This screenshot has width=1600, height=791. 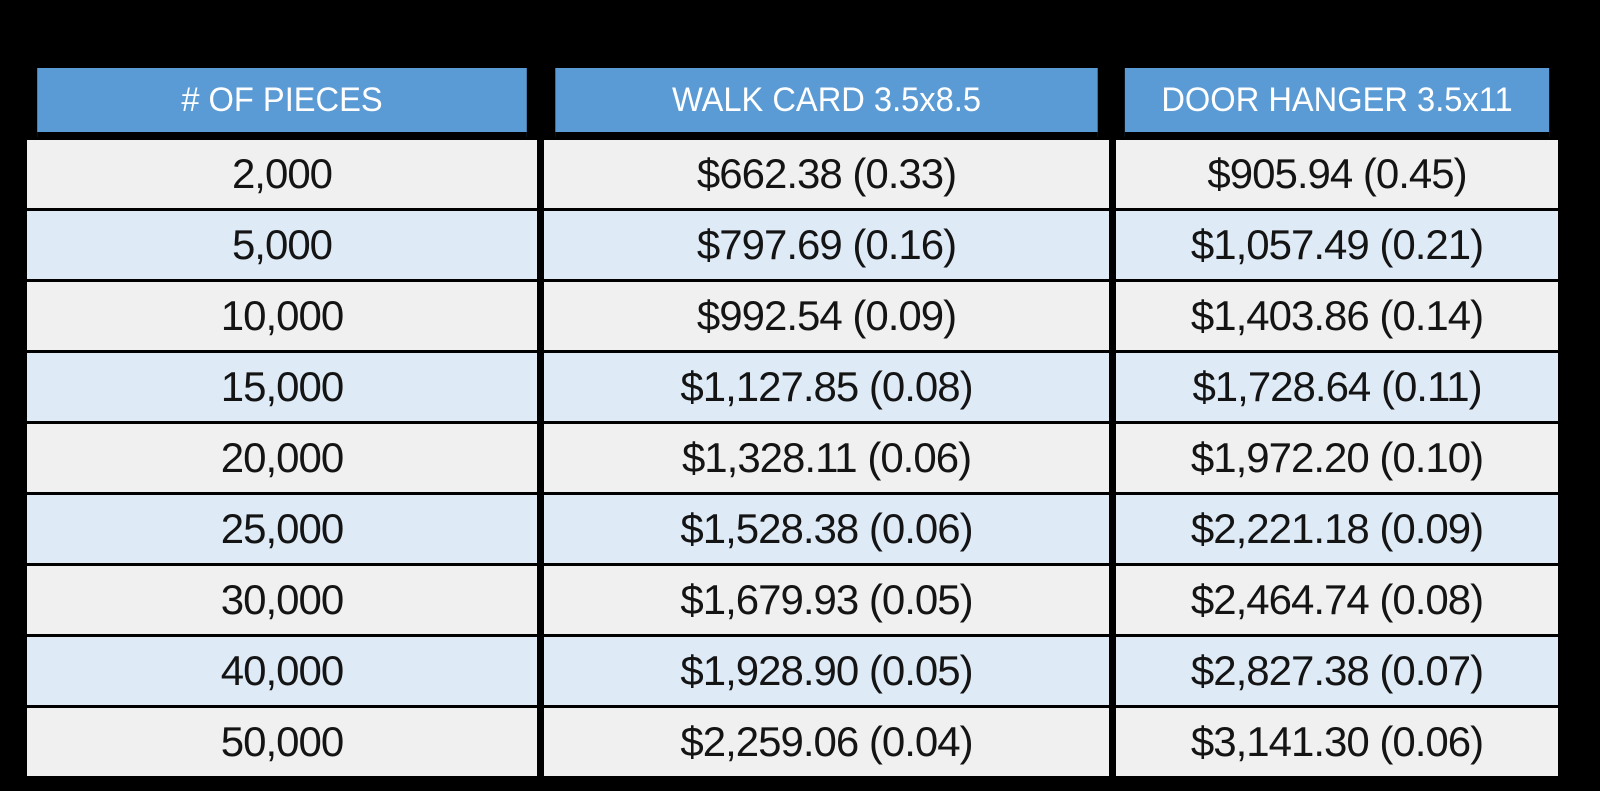 What do you see at coordinates (1337, 245) in the screenshot?
I see `cell-door-hanger-price: $1,057.49 (0.21)` at bounding box center [1337, 245].